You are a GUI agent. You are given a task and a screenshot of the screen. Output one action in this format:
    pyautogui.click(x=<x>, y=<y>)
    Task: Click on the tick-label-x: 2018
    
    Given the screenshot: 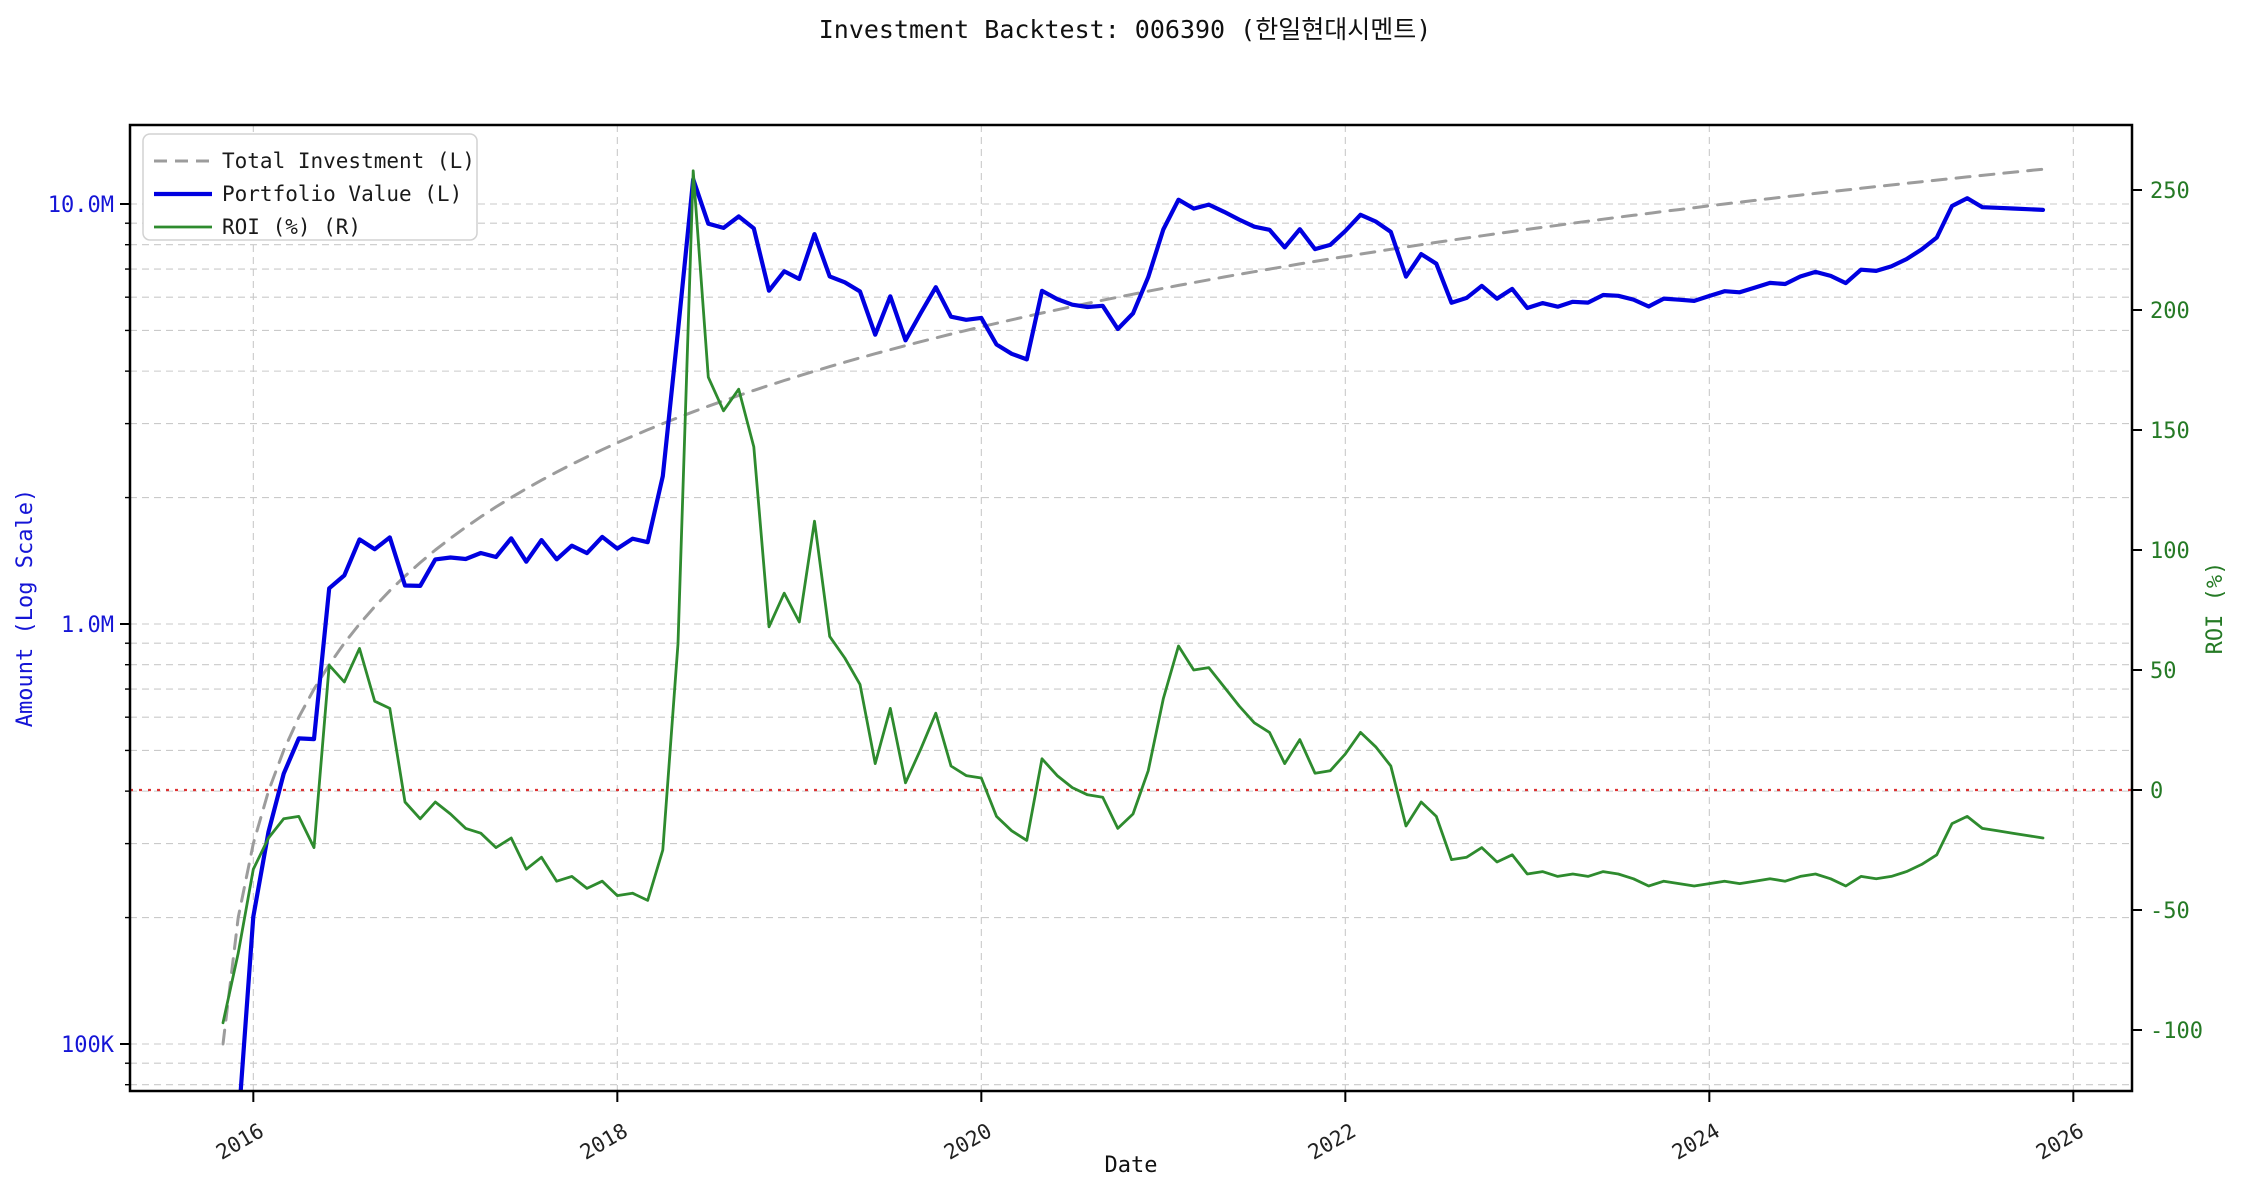 What is the action you would take?
    pyautogui.click(x=604, y=1142)
    